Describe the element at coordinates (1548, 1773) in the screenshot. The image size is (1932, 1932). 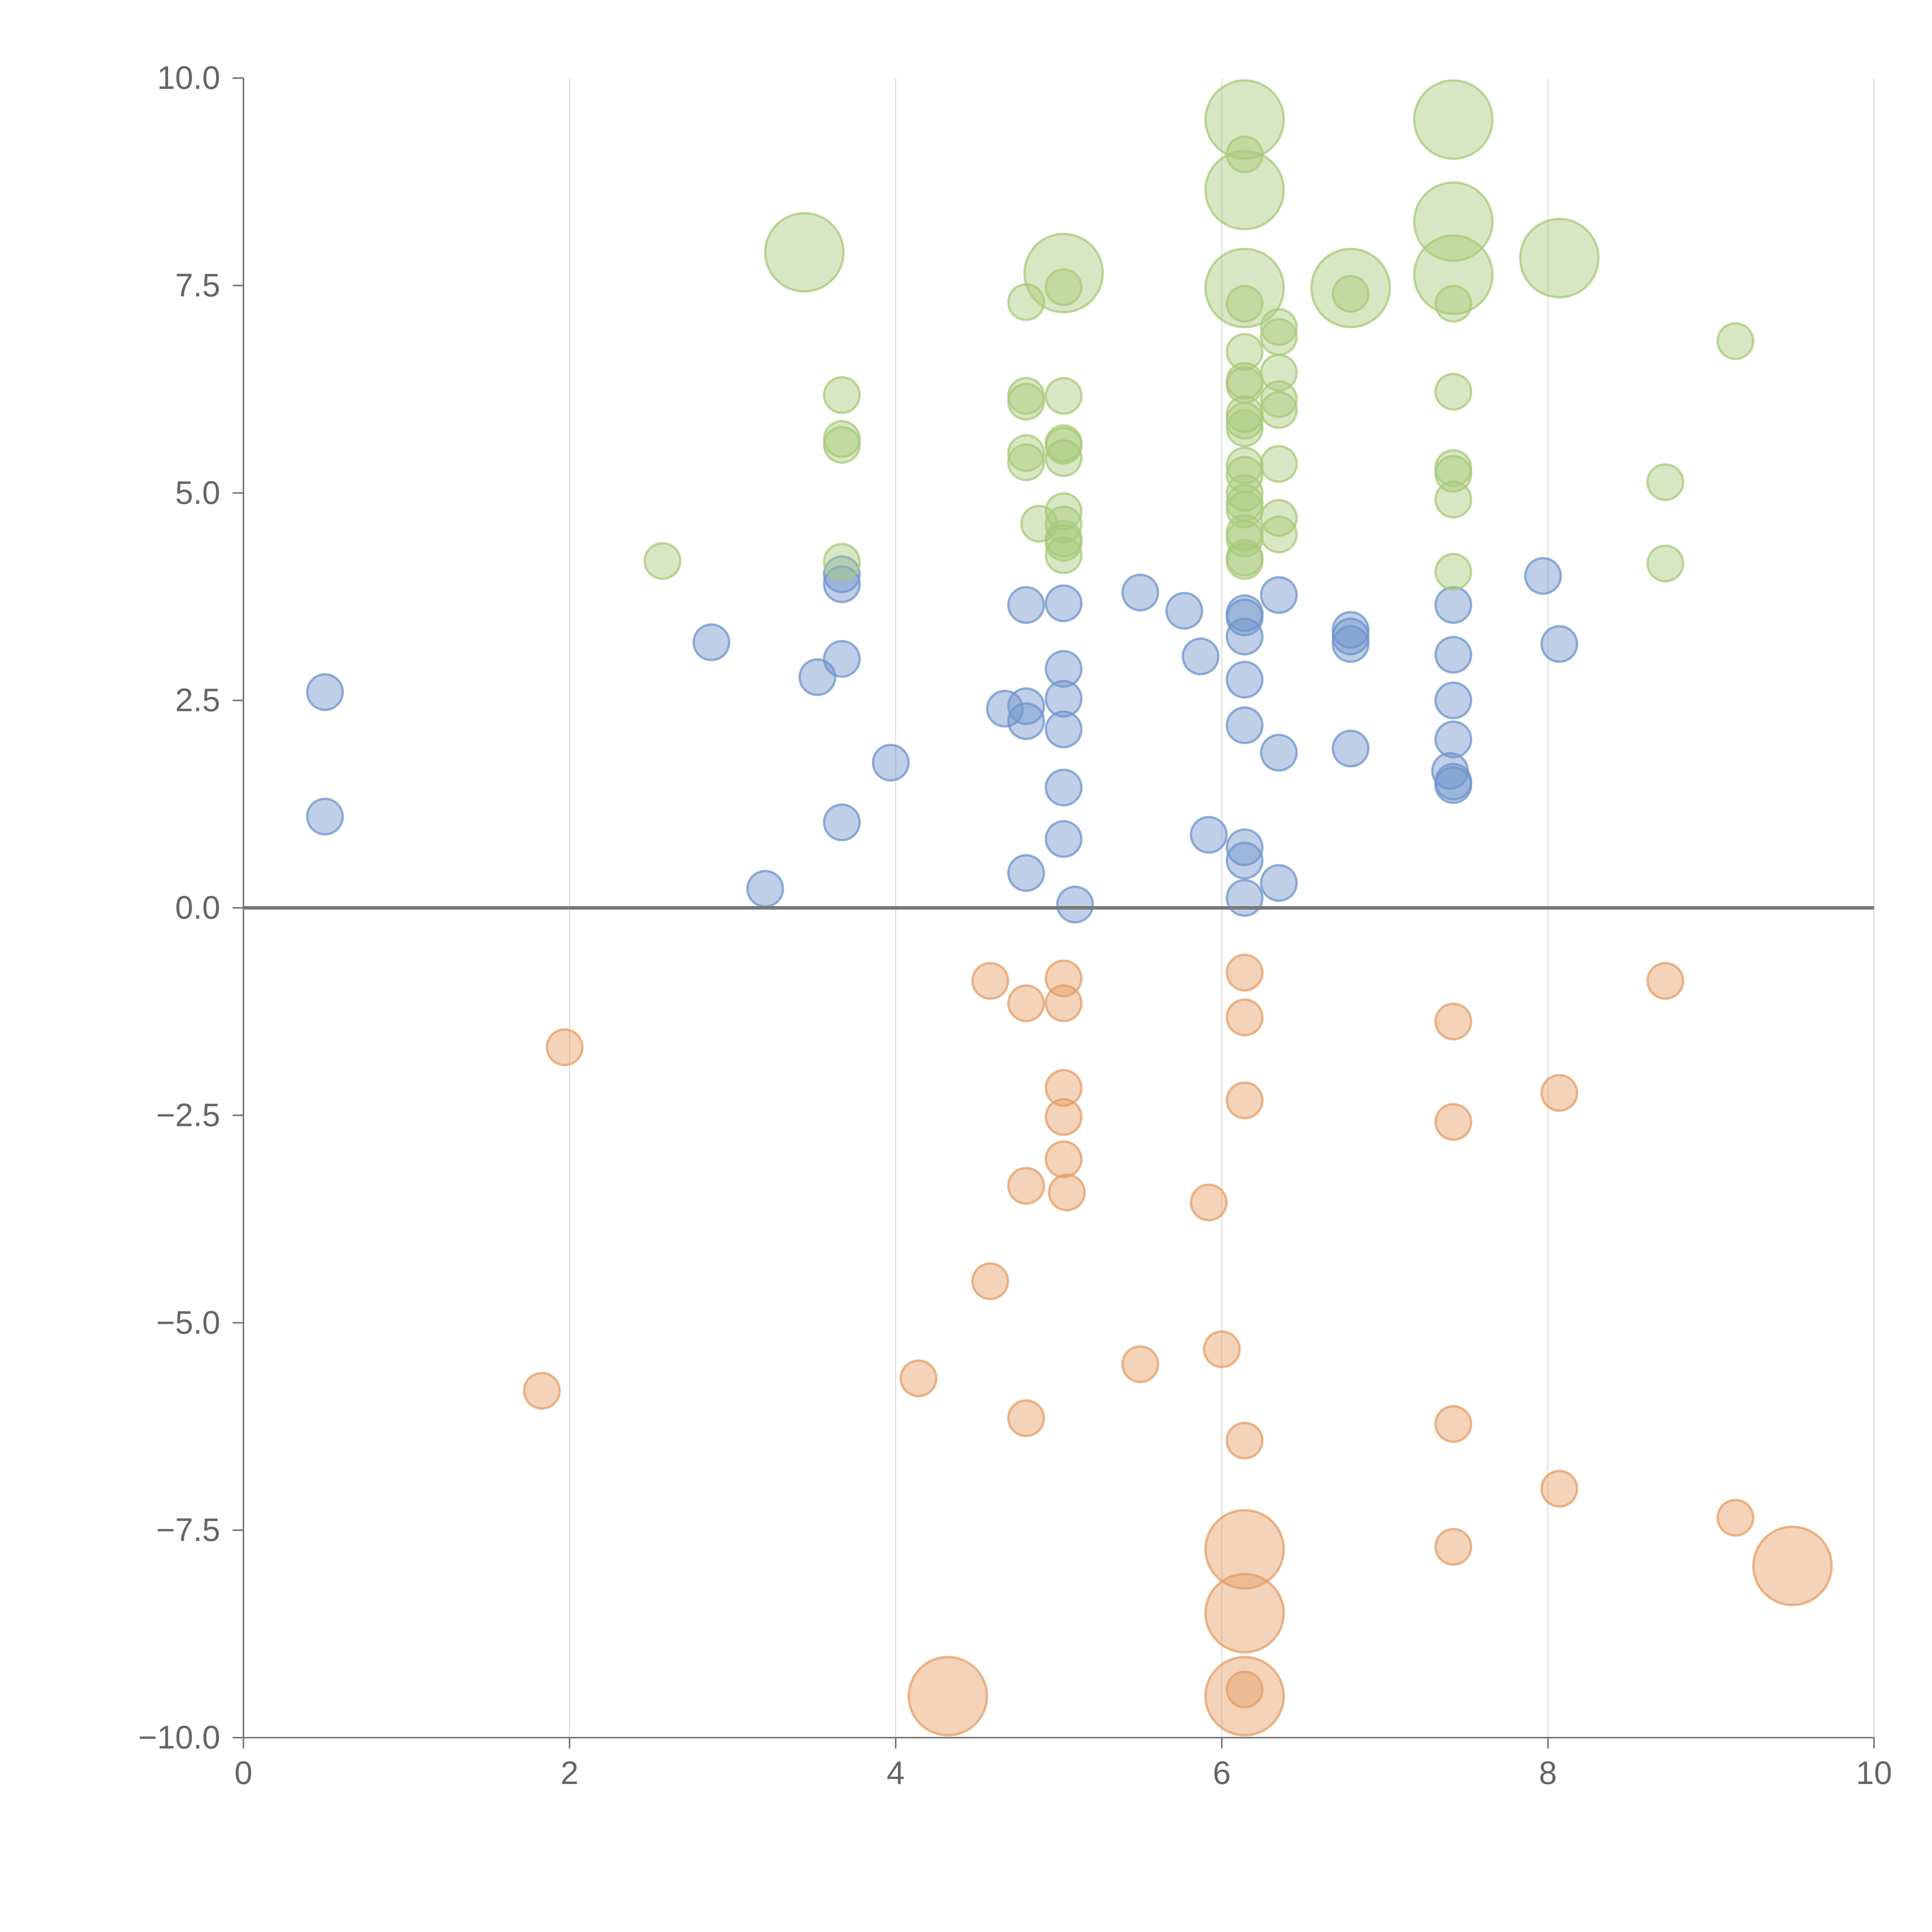
I see `x-tick-label: 8` at that location.